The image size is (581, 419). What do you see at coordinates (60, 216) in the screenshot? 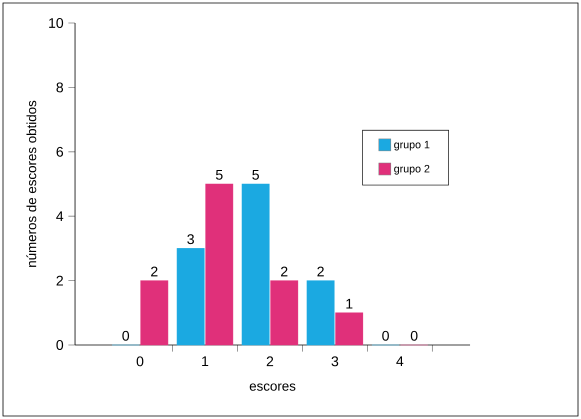
I see `y-tick-label: 4` at bounding box center [60, 216].